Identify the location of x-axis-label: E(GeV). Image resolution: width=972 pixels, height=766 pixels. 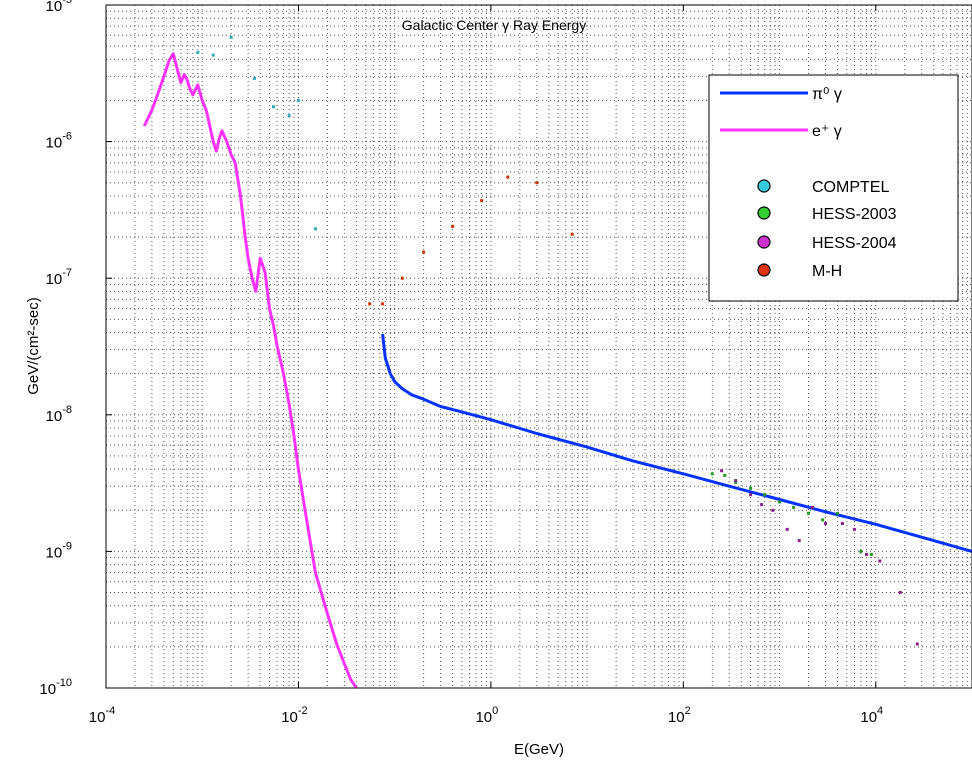
(539, 749).